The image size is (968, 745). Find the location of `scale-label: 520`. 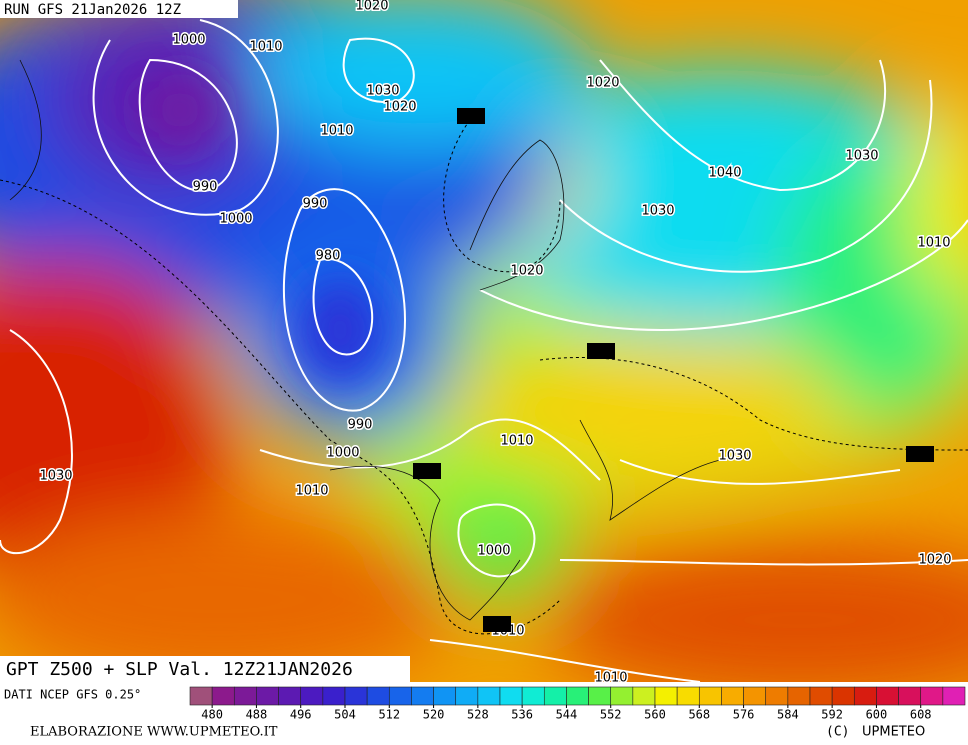

scale-label: 520 is located at coordinates (434, 715).